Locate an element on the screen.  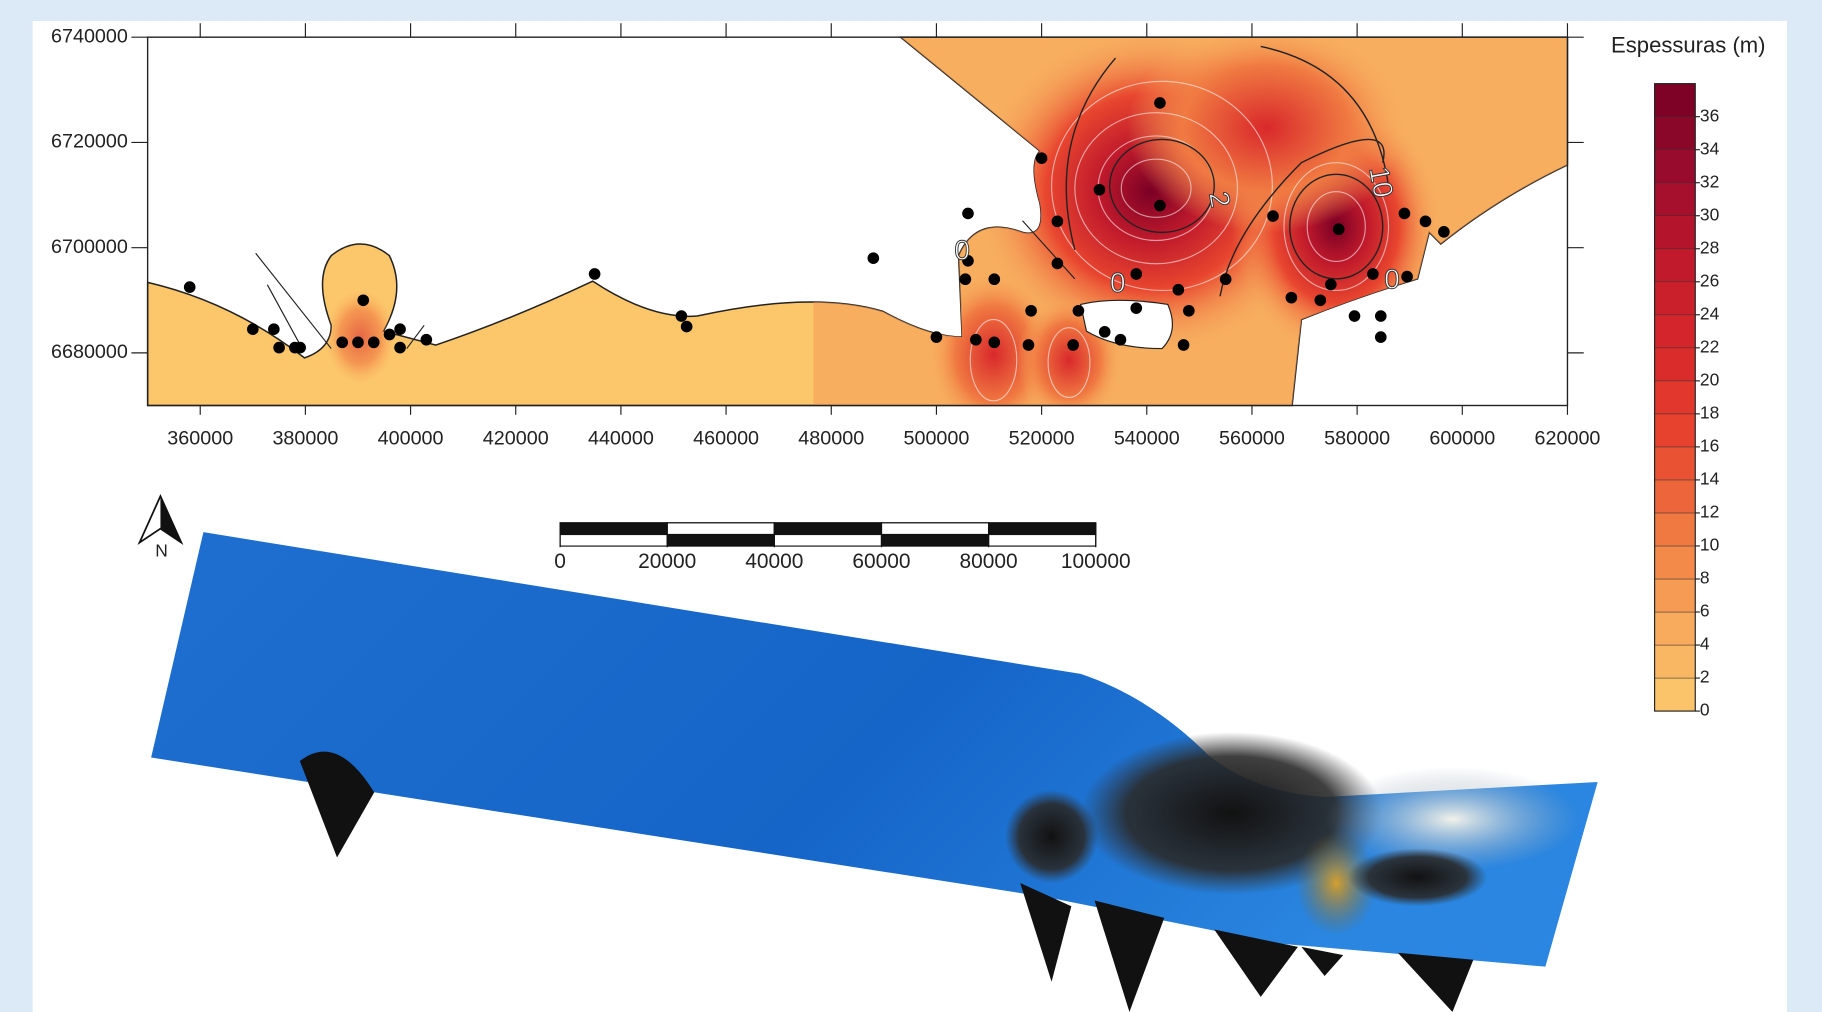
x-tick-label: 420000 is located at coordinates (516, 438).